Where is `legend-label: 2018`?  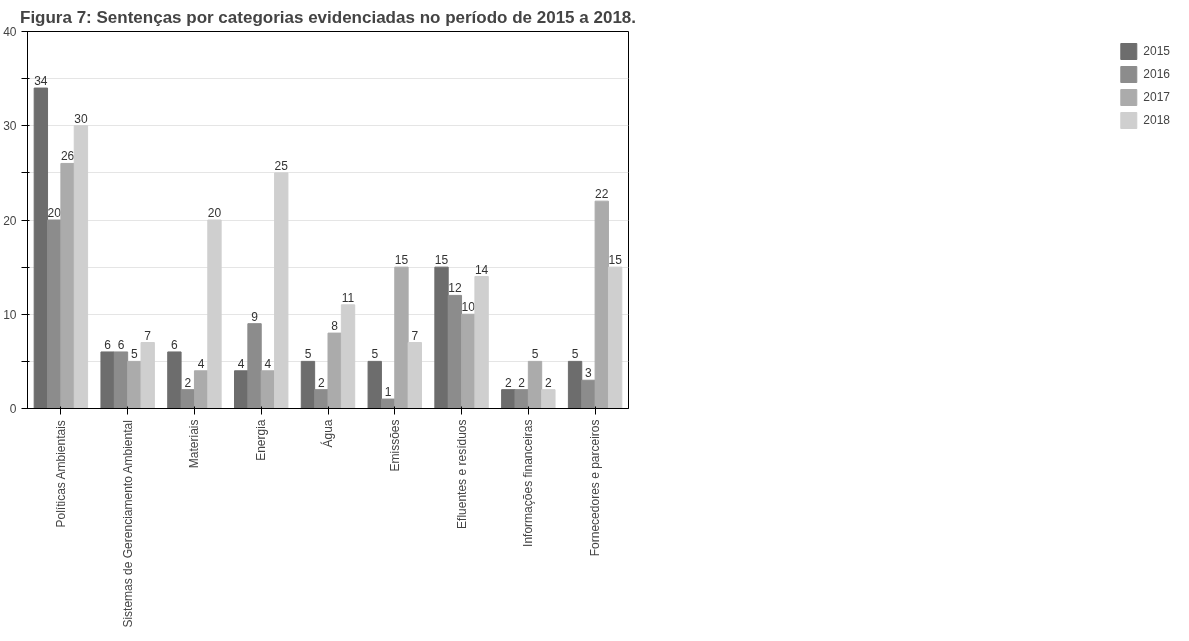 legend-label: 2018 is located at coordinates (1156, 120).